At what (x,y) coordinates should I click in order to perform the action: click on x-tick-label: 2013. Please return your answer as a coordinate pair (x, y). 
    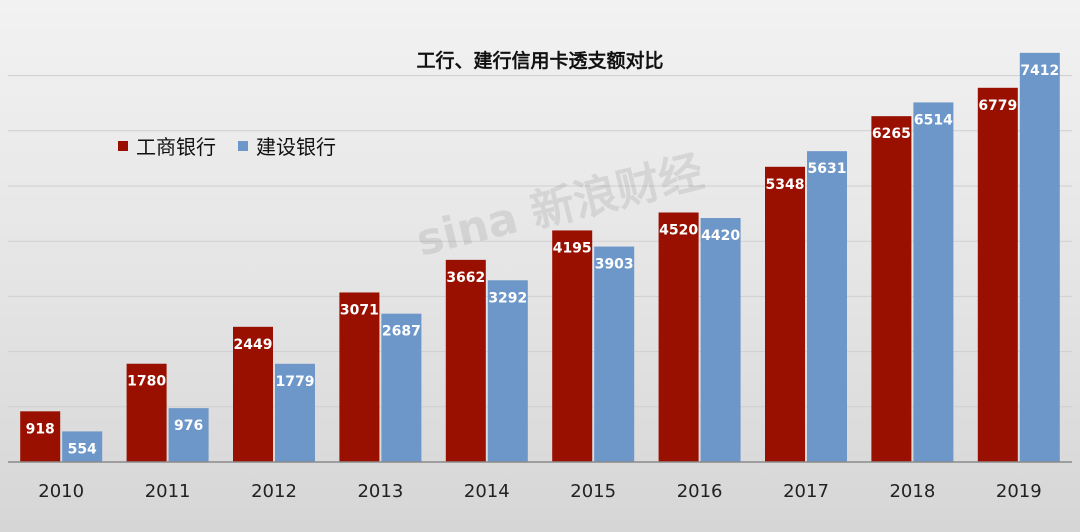
    Looking at the image, I should click on (380, 491).